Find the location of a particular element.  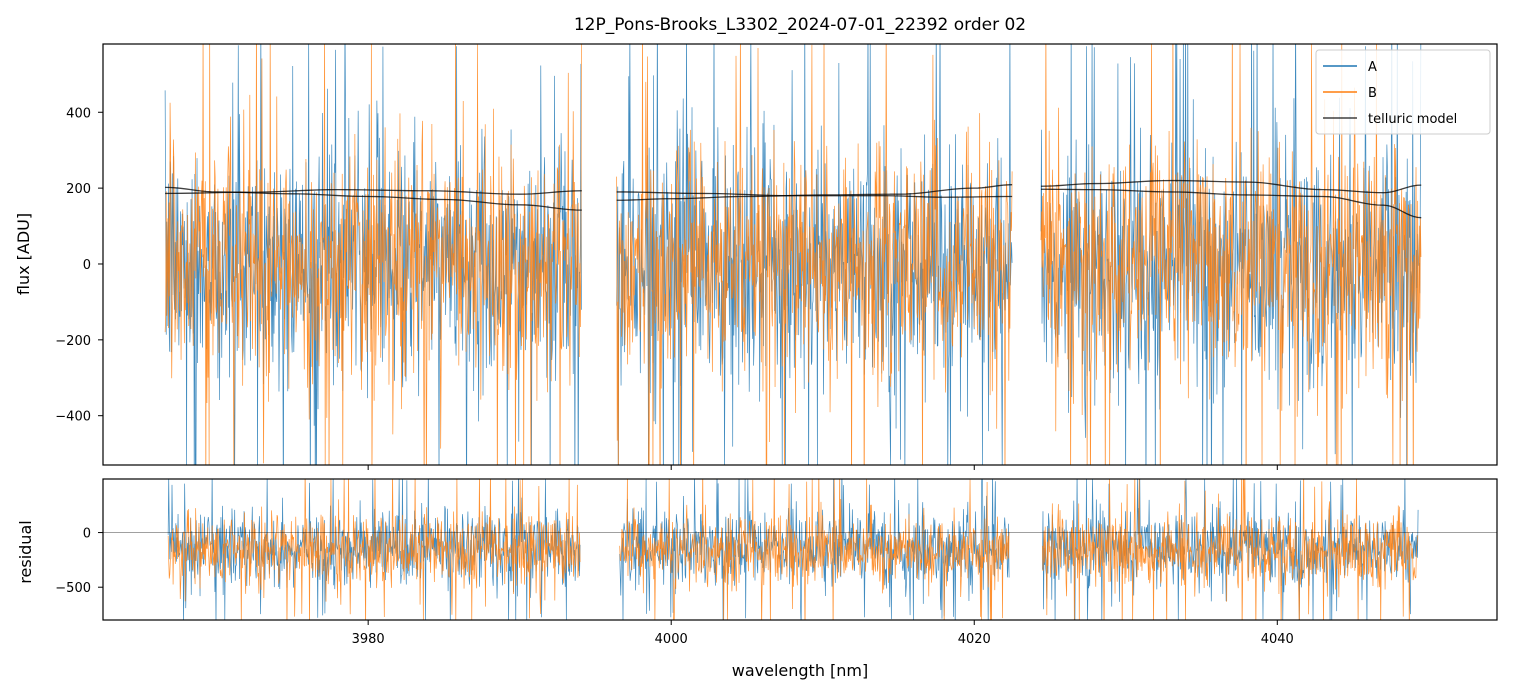

flux-y-axis-label: flux [ADU] is located at coordinates (23, 254).